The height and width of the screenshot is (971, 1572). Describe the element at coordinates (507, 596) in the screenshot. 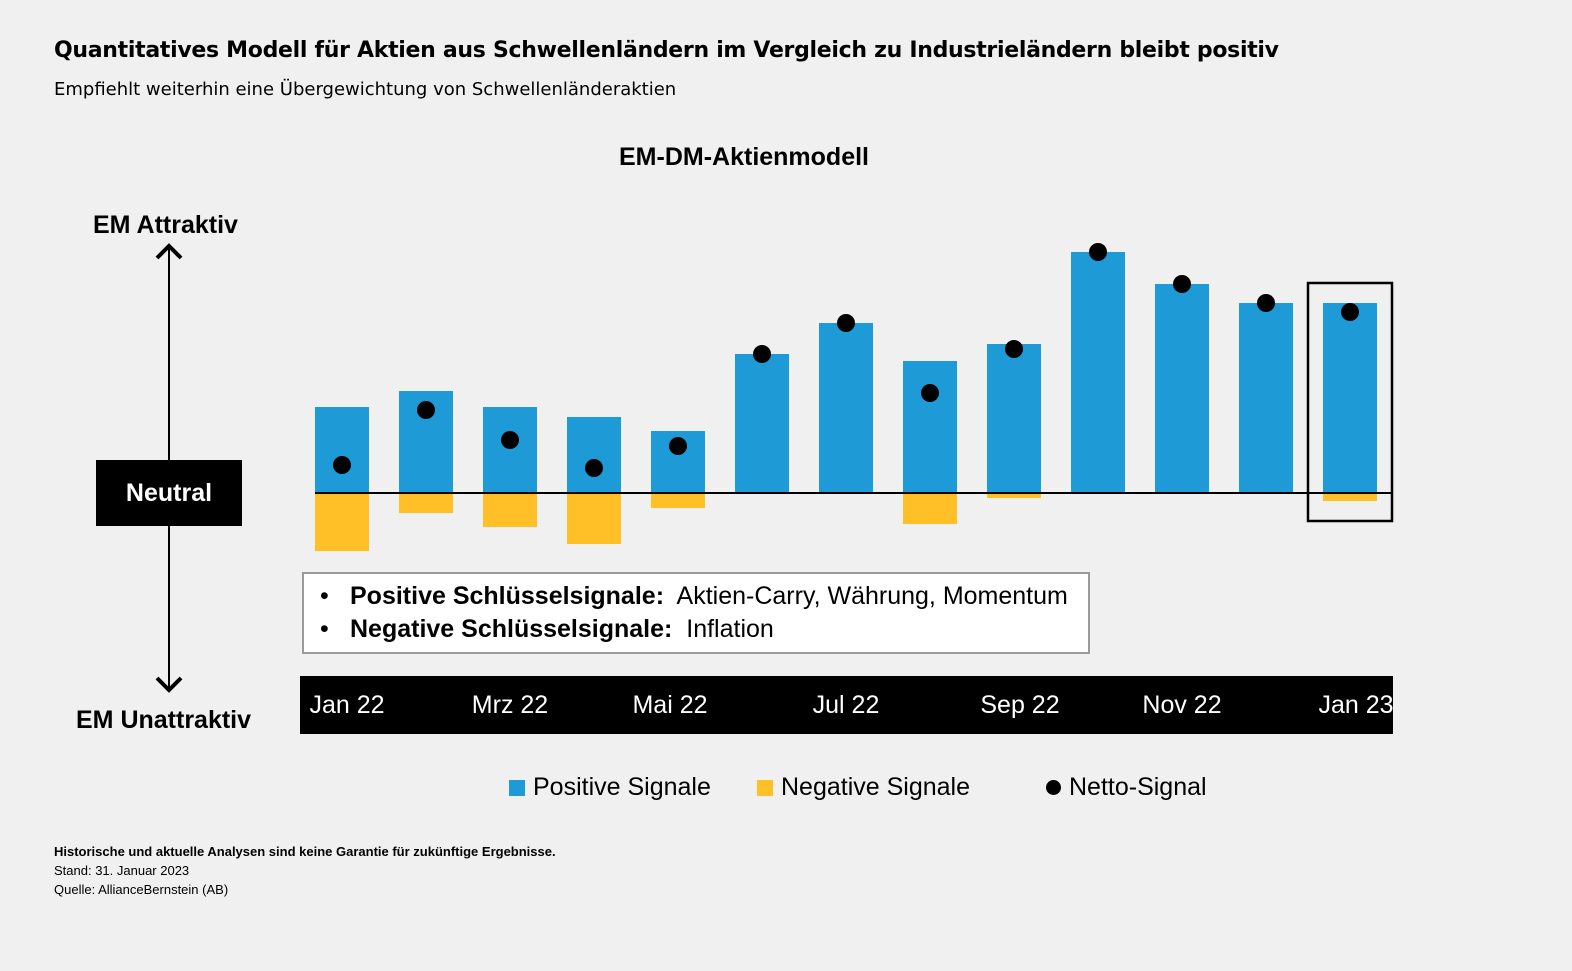

I see `positive-signals-key: Positive Schlüsselsignale:` at that location.